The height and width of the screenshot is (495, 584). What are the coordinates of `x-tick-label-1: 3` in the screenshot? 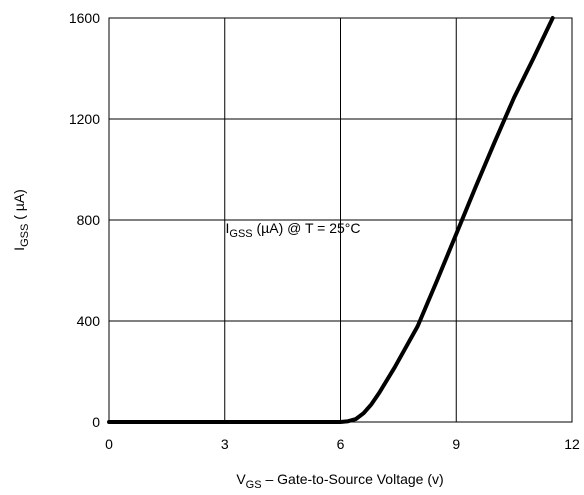 It's located at (225, 444).